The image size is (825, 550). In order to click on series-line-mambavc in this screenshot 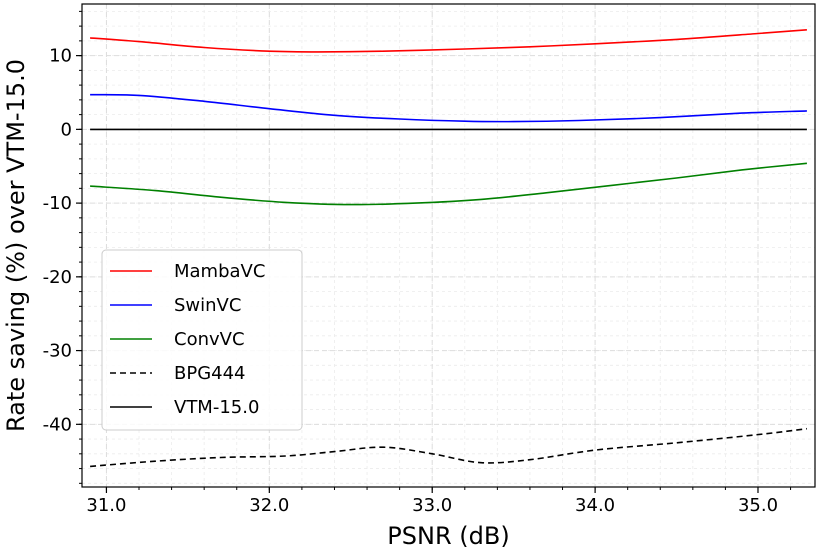, I will do `click(448, 41)`.